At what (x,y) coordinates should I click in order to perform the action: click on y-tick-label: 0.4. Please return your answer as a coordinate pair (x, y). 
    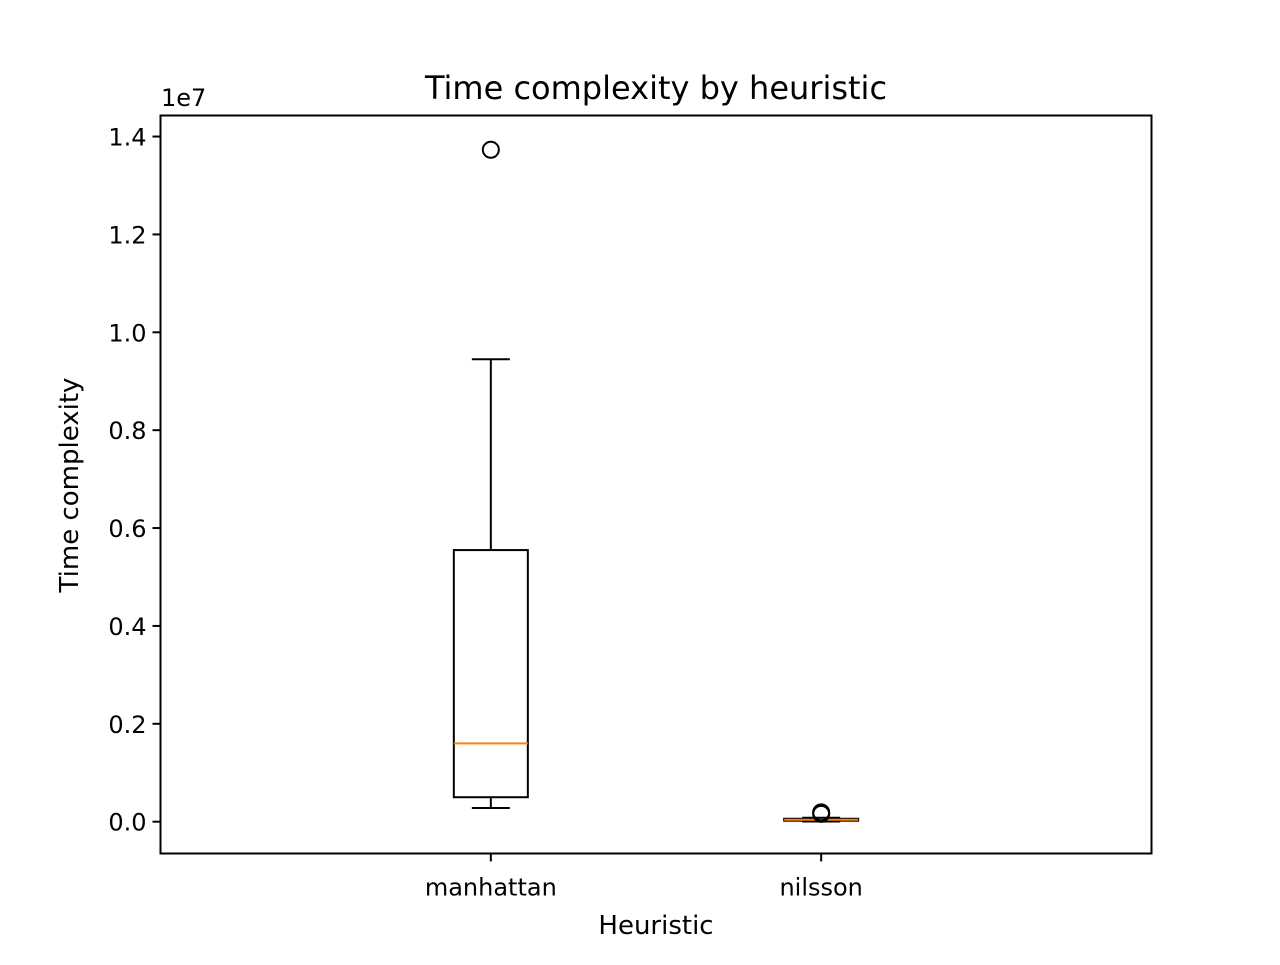
    Looking at the image, I should click on (127, 627).